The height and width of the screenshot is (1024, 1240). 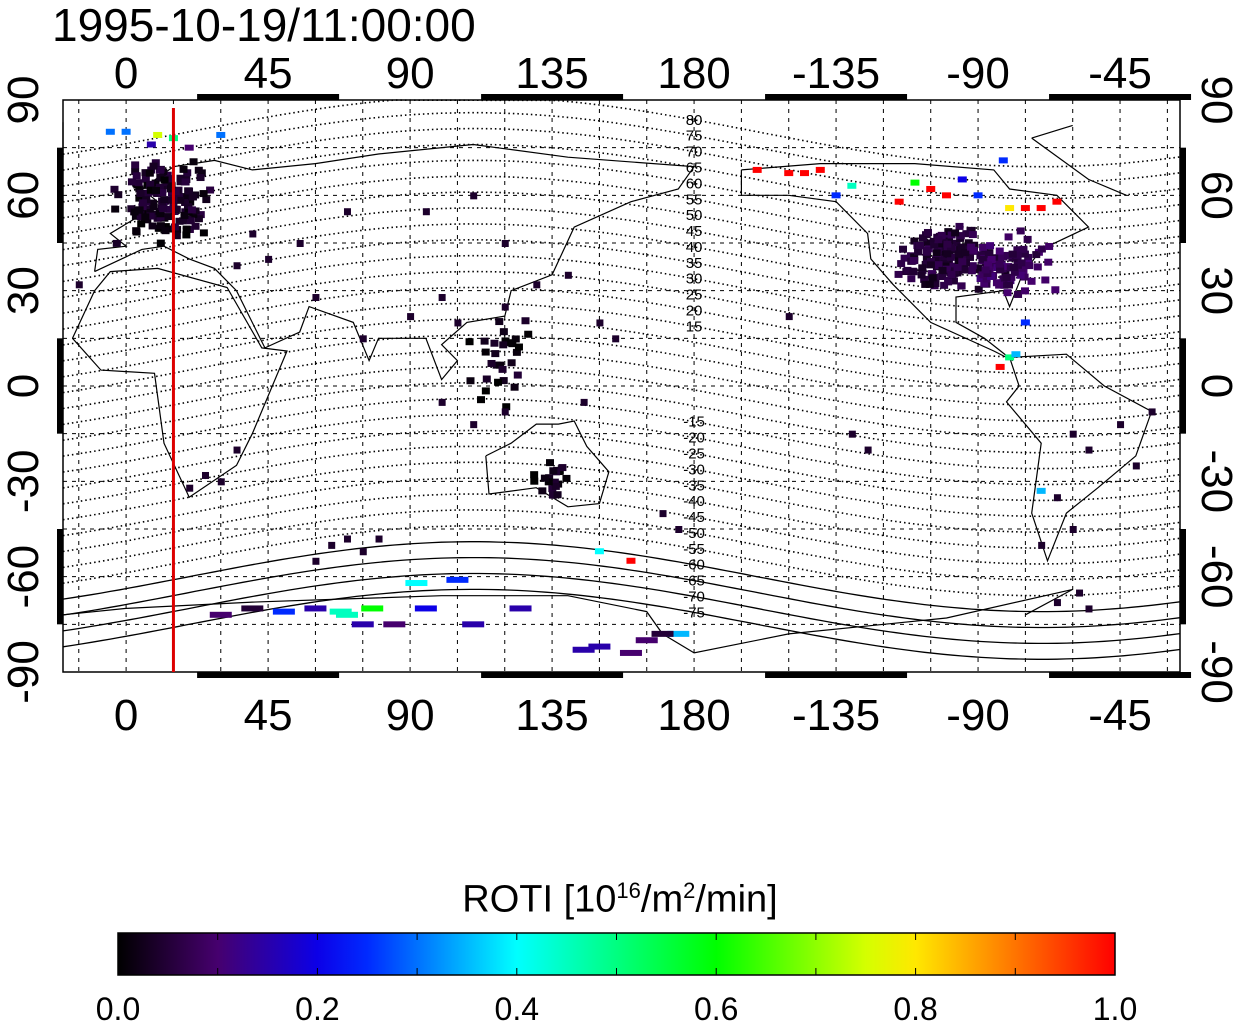 I want to click on left-axis-tick: -30, so click(x=24, y=482).